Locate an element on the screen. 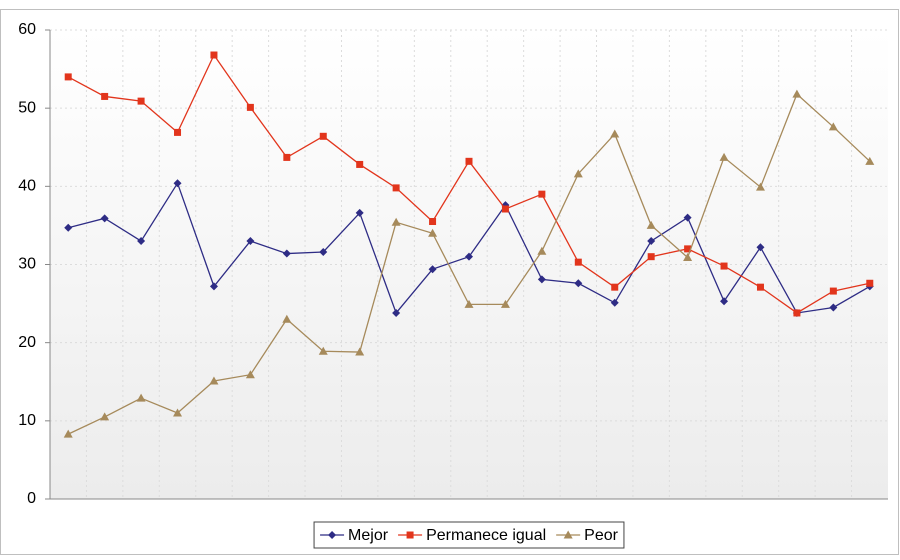 This screenshot has width=900, height=560. legend-item: Permanece igual is located at coordinates (472, 535).